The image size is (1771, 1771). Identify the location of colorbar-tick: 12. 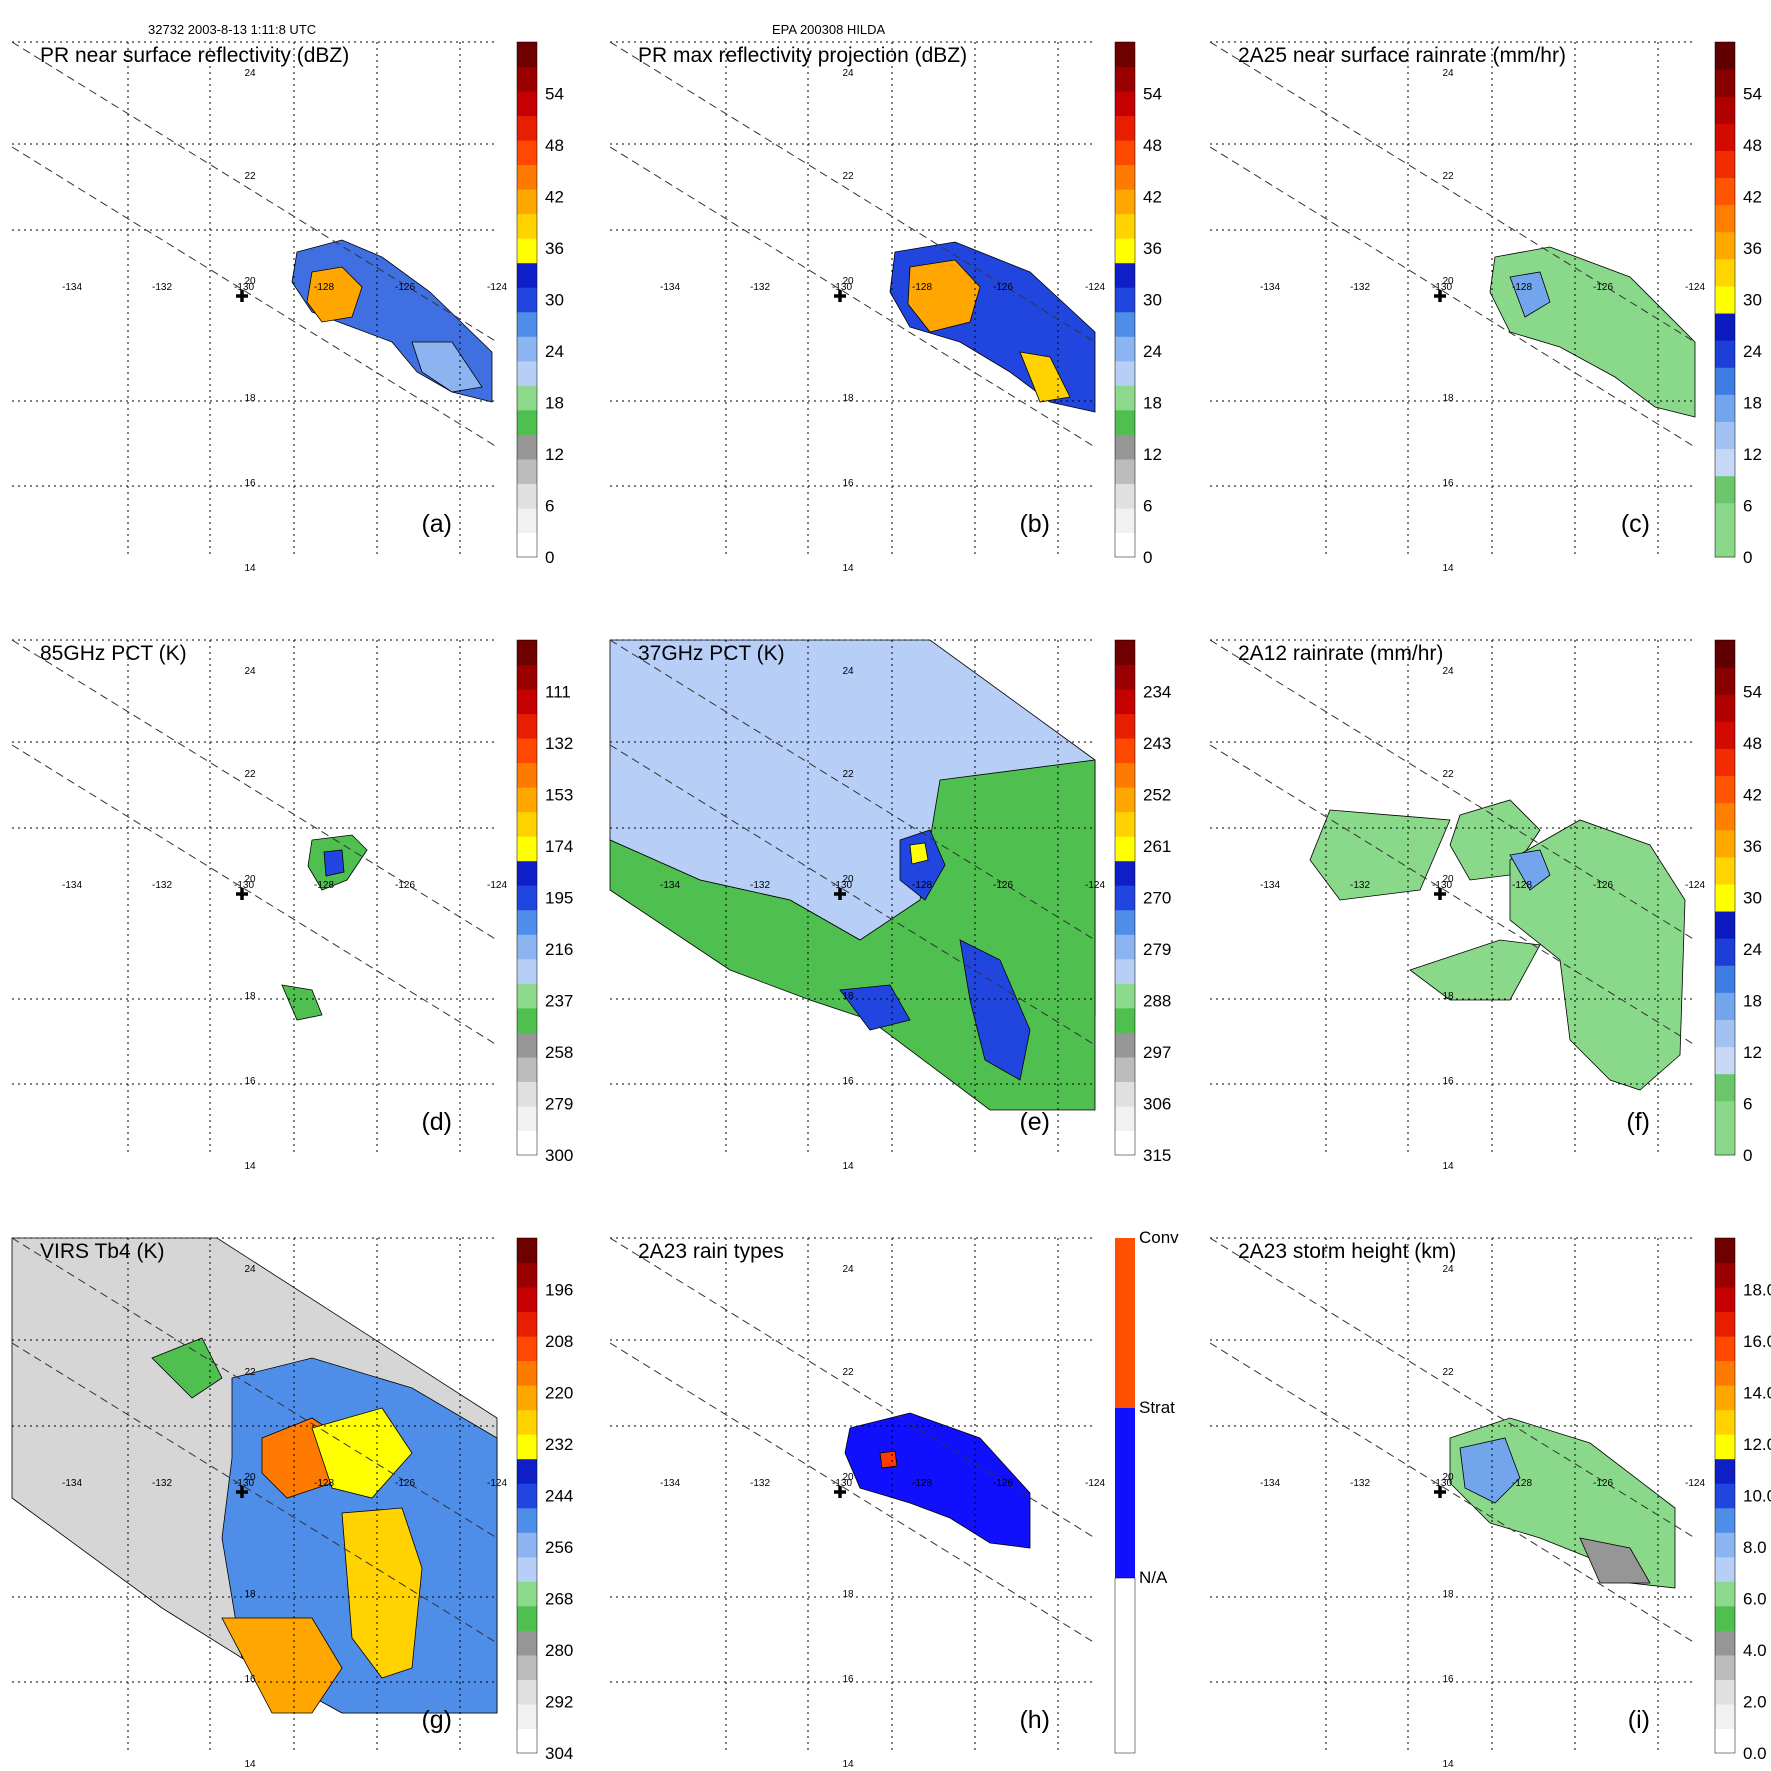
(554, 454).